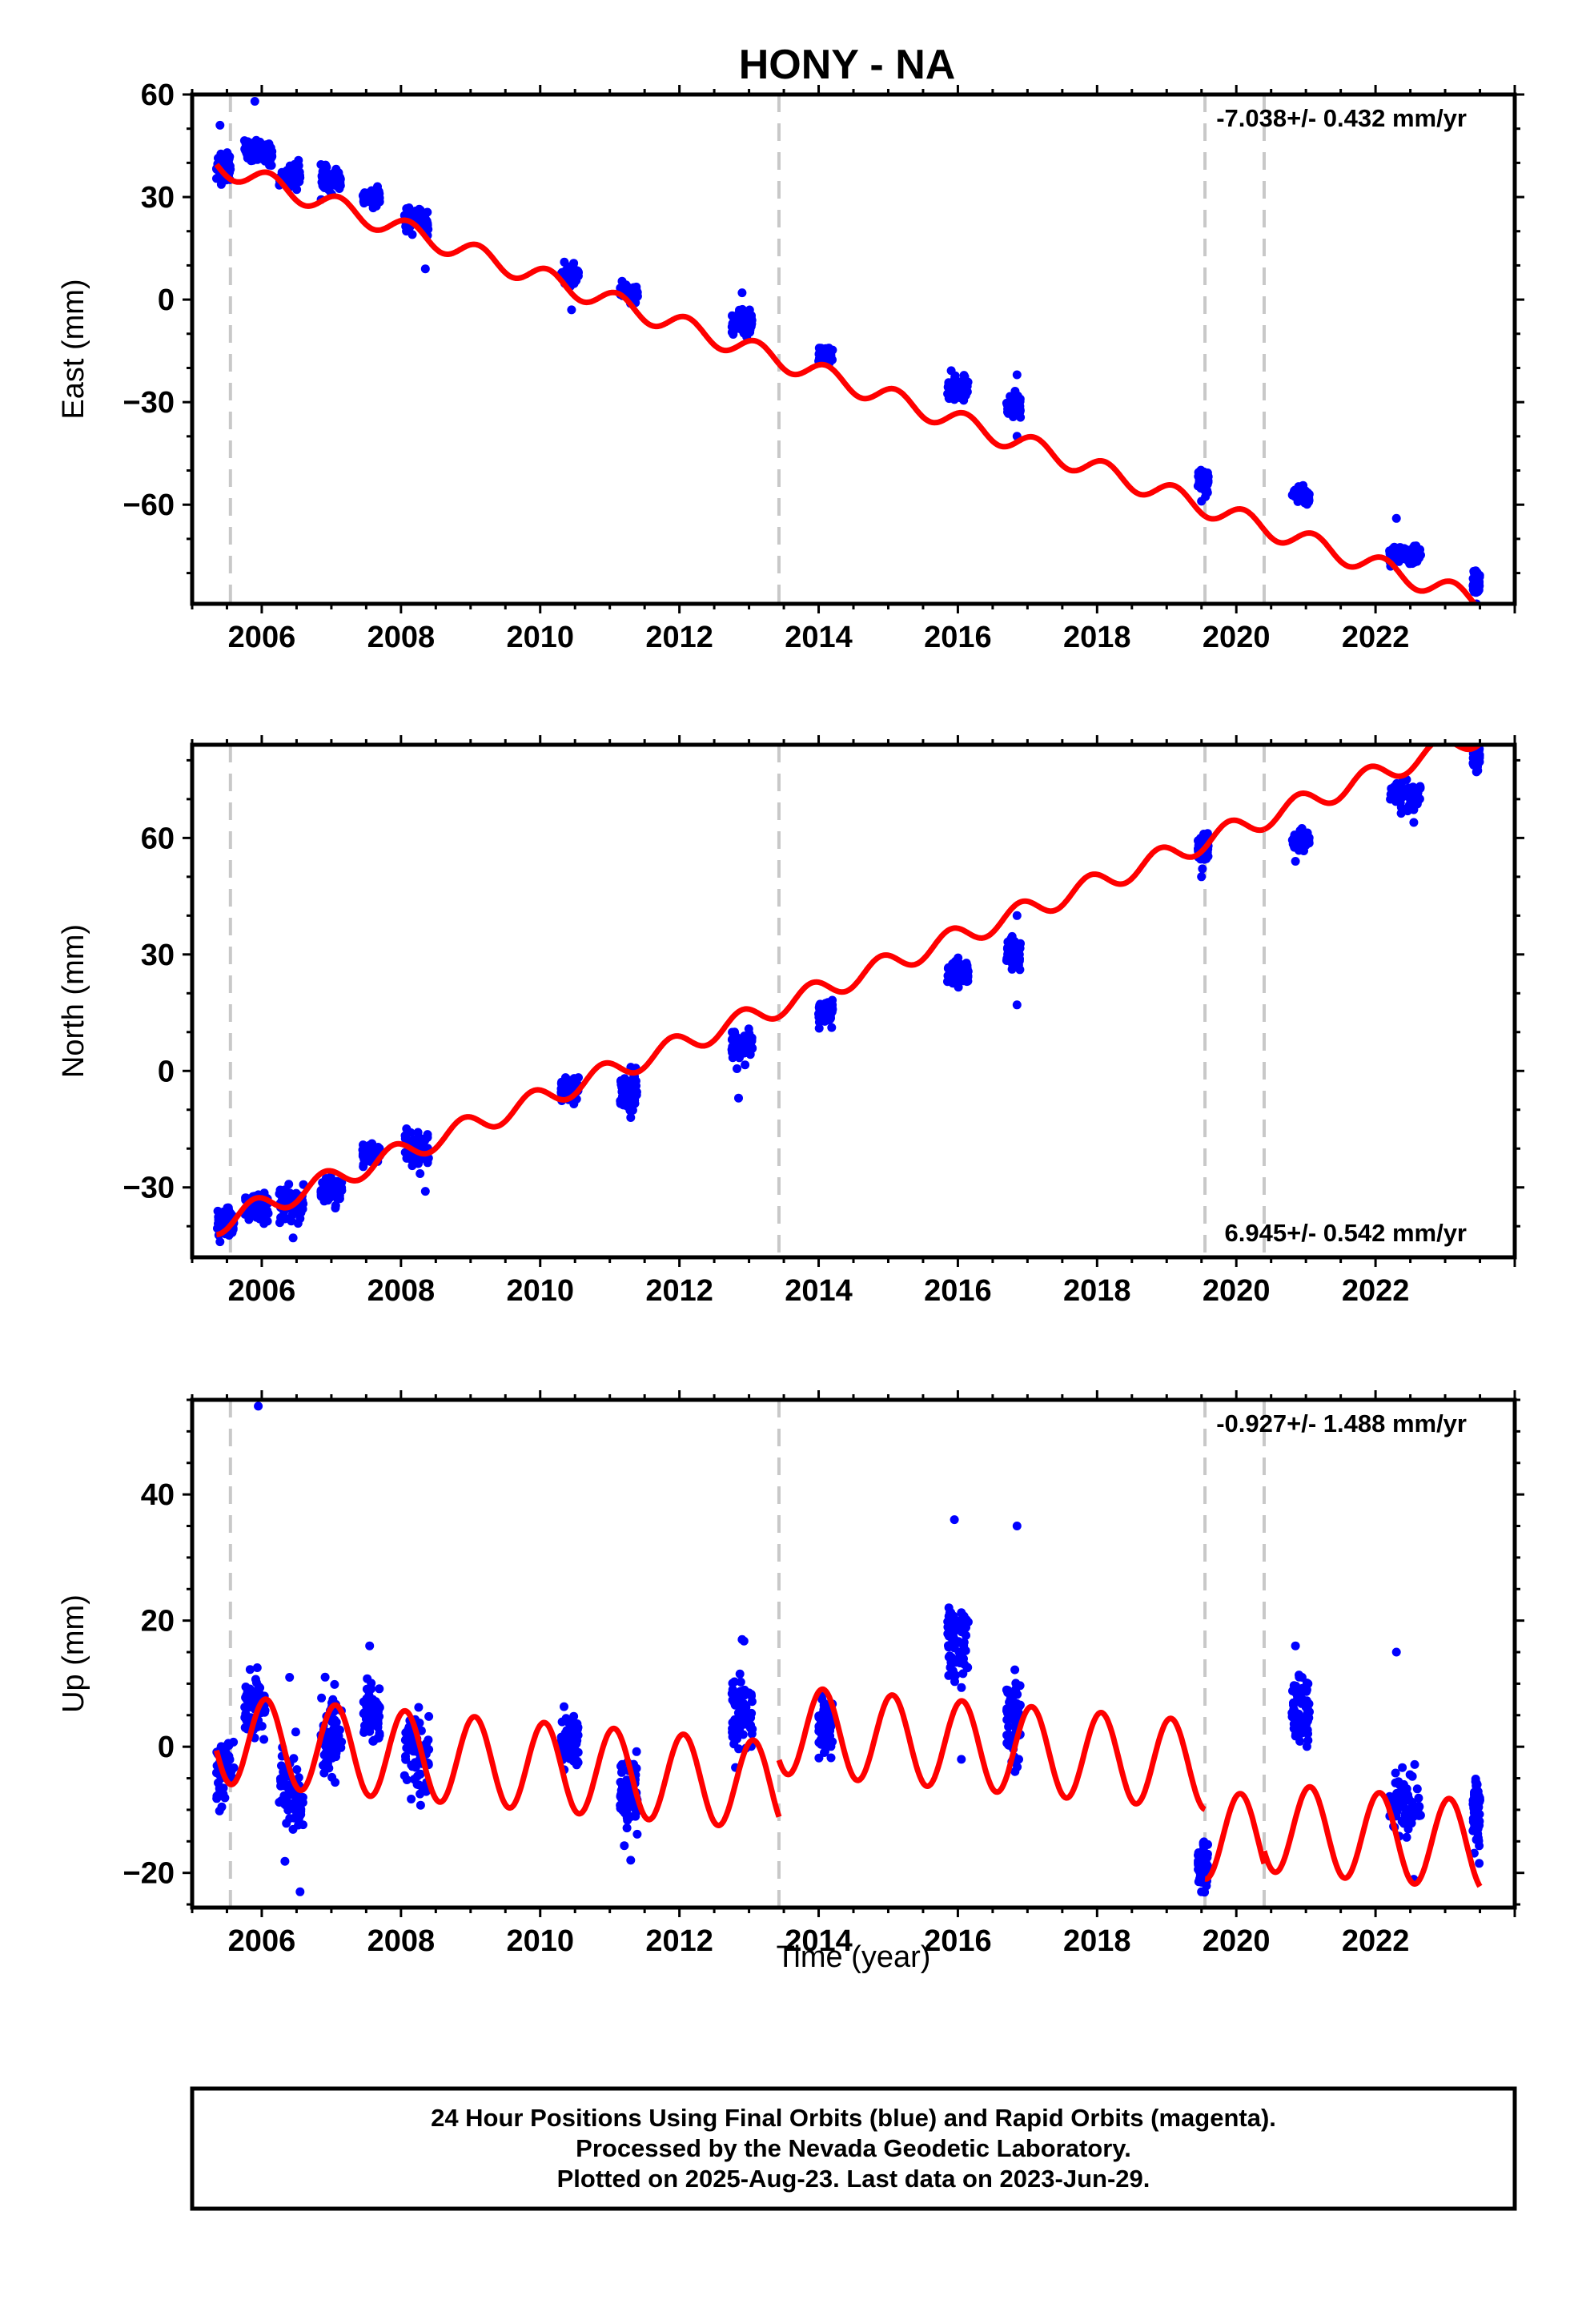 The height and width of the screenshot is (2324, 1582). What do you see at coordinates (1097, 1291) in the screenshot?
I see `x-tick-label: 2018` at bounding box center [1097, 1291].